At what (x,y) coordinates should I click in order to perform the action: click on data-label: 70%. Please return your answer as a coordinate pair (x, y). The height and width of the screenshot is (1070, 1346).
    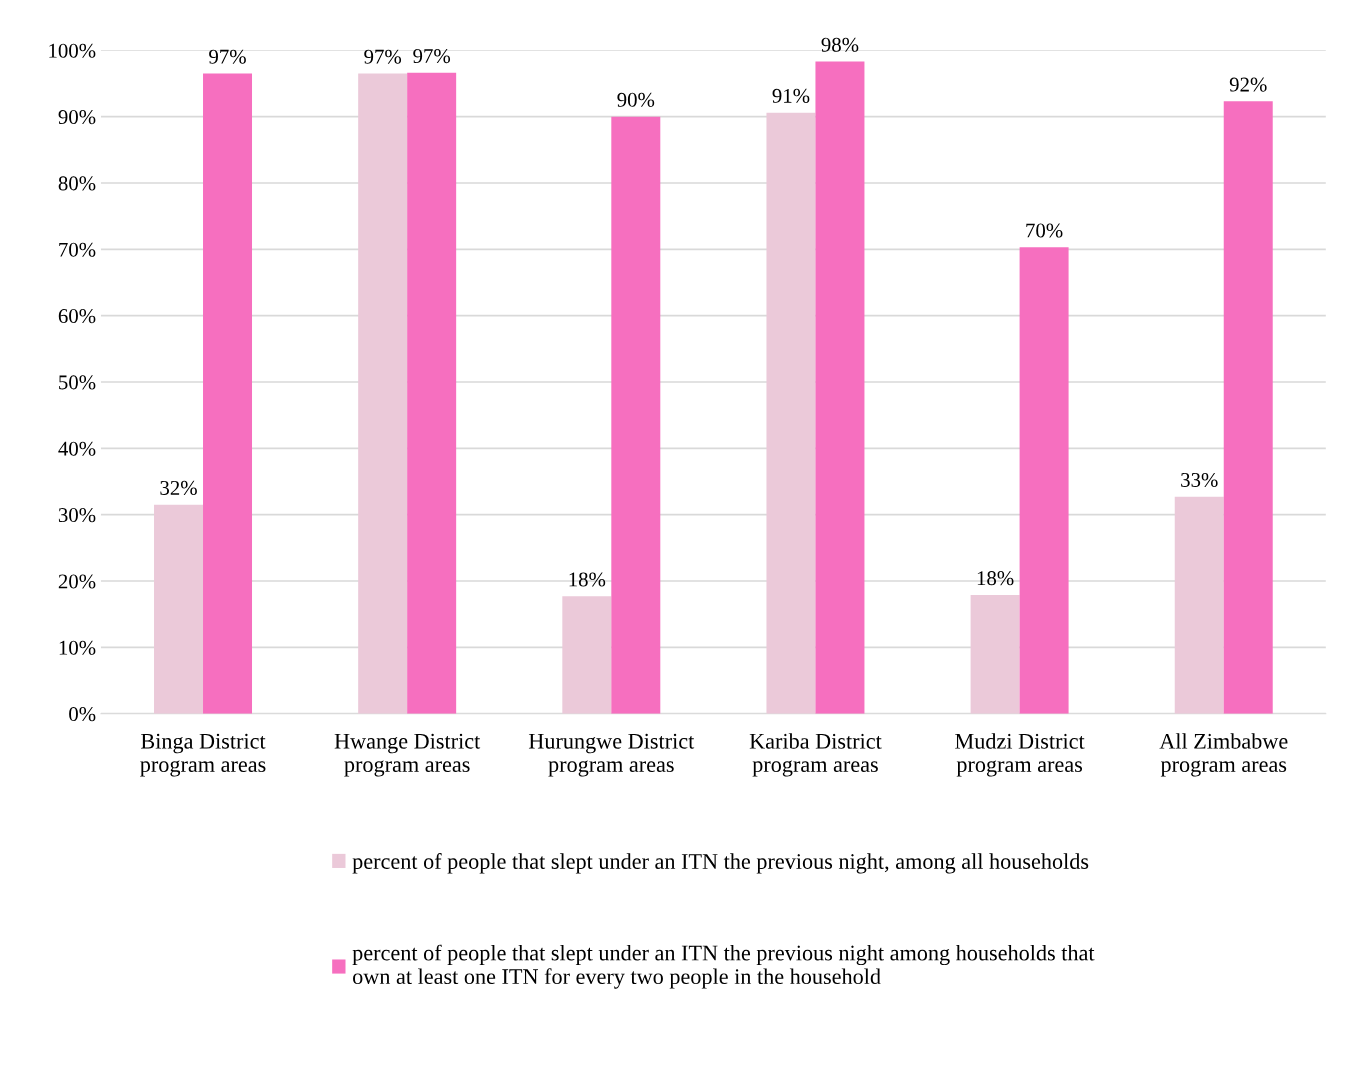
    Looking at the image, I should click on (1044, 230).